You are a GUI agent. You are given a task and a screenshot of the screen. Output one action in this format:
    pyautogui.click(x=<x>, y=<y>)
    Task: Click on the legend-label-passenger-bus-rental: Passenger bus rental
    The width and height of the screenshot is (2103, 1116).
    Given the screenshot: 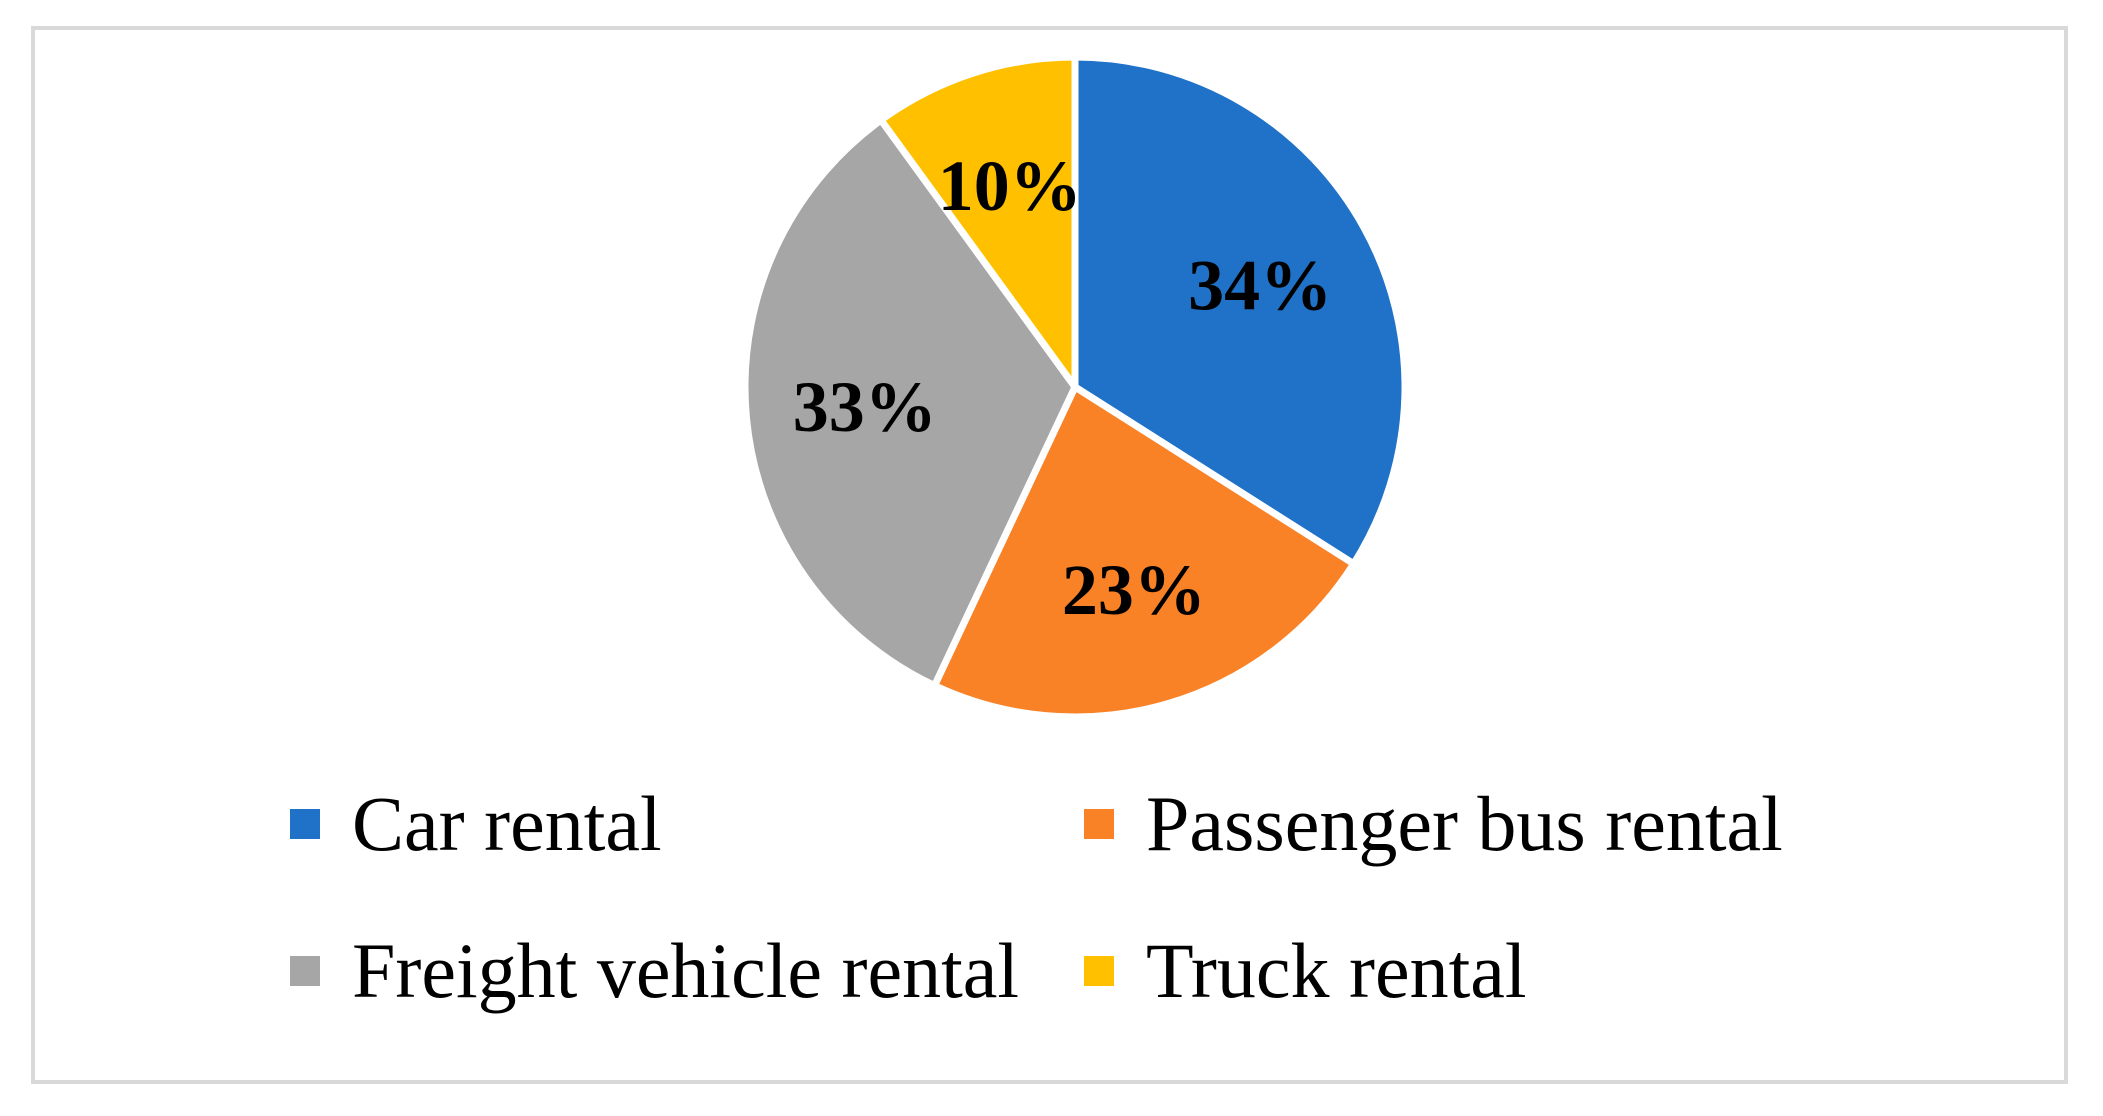 What is the action you would take?
    pyautogui.click(x=1464, y=823)
    